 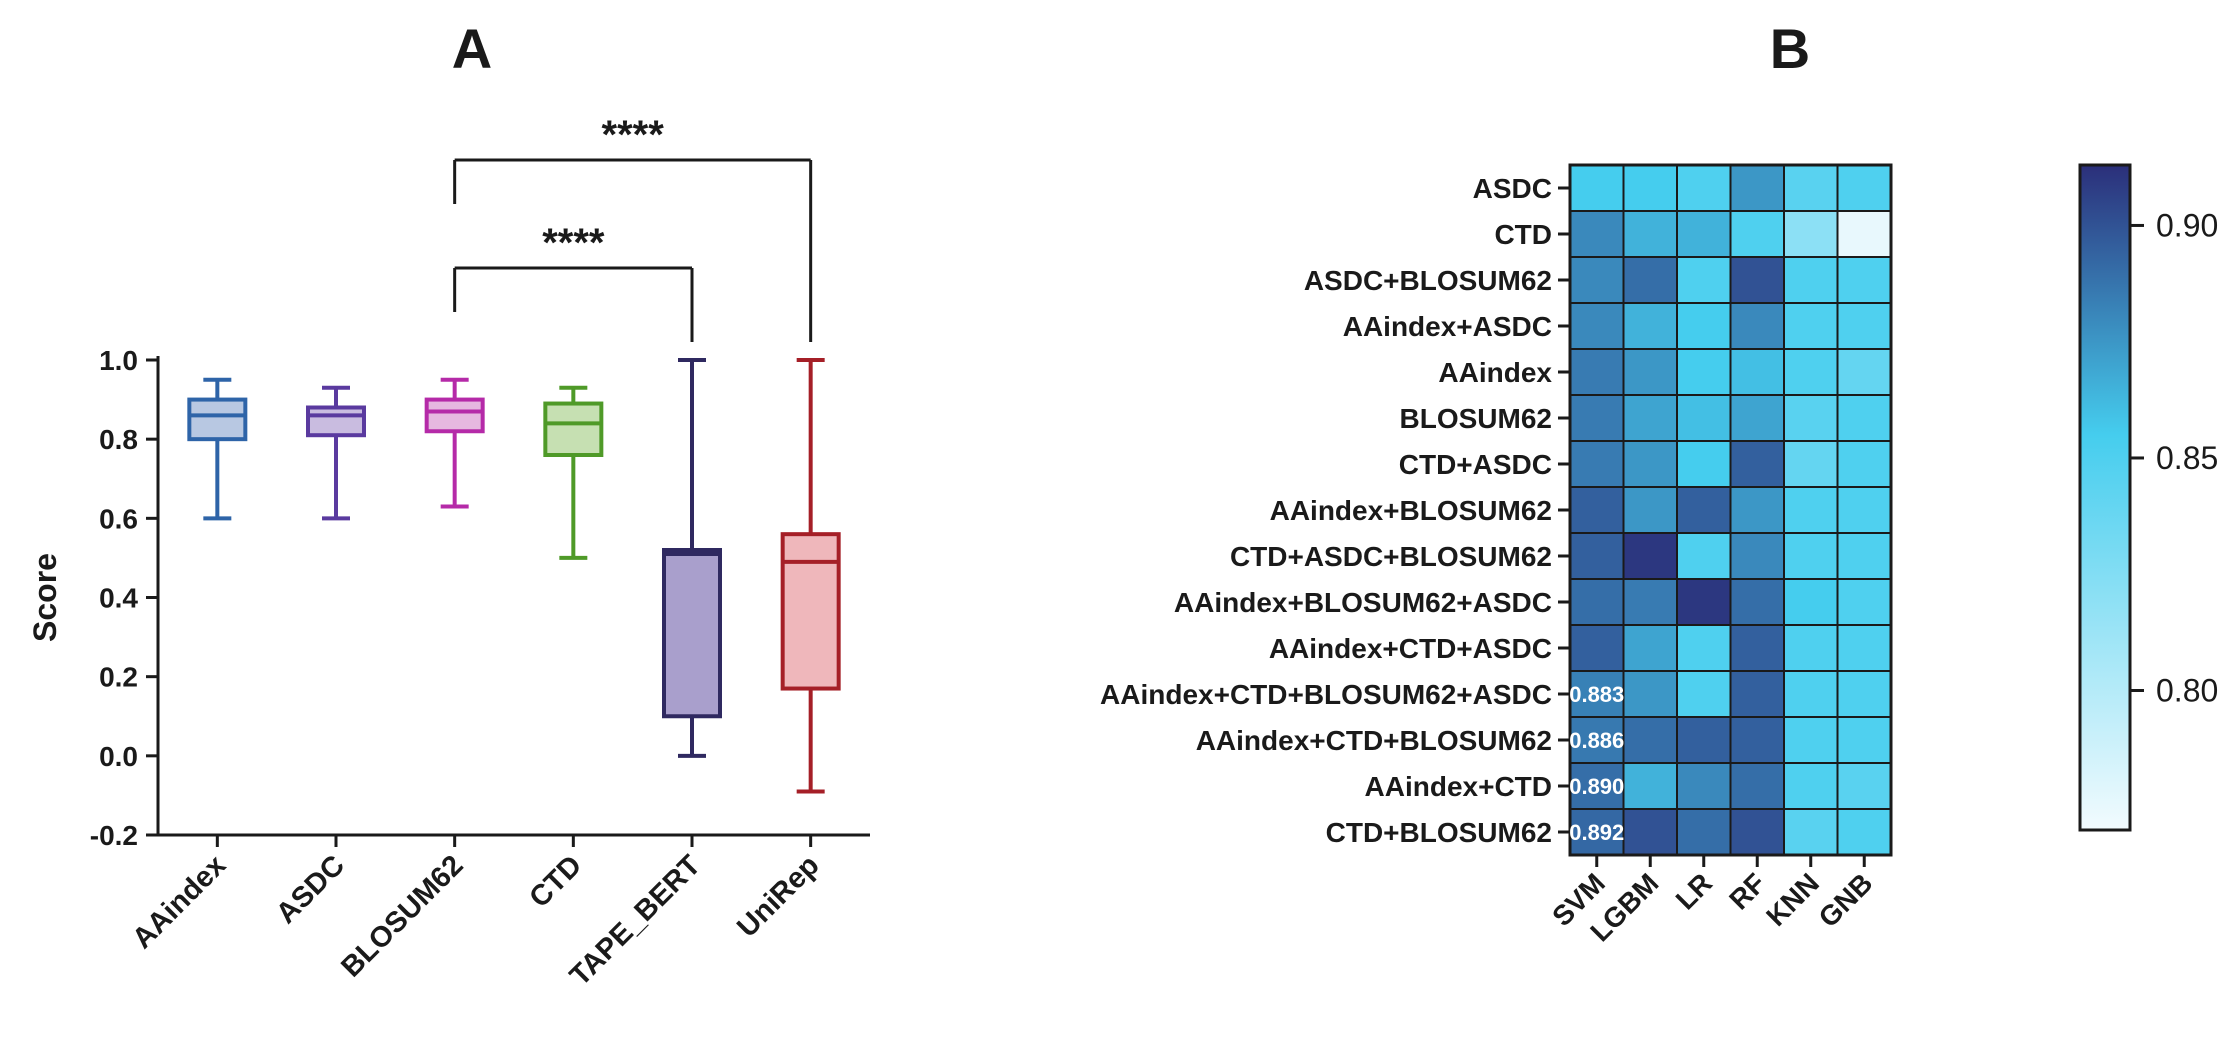 I want to click on row-label: CTD+ASDC, so click(x=1475, y=464).